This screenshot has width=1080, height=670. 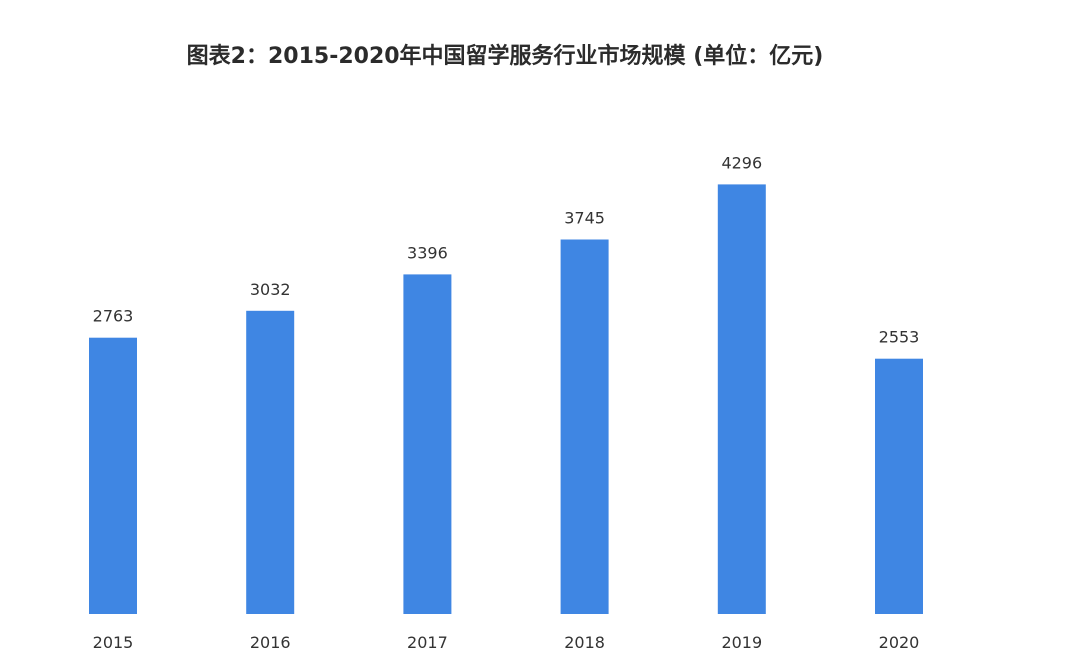 I want to click on bar-2019, so click(x=741, y=399).